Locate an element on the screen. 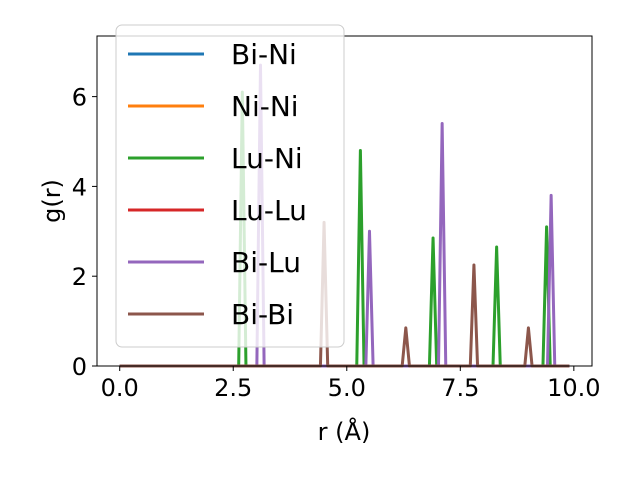 This screenshot has width=640, height=480. y-axis: 0 2 4 6 is located at coordinates (84, 232).